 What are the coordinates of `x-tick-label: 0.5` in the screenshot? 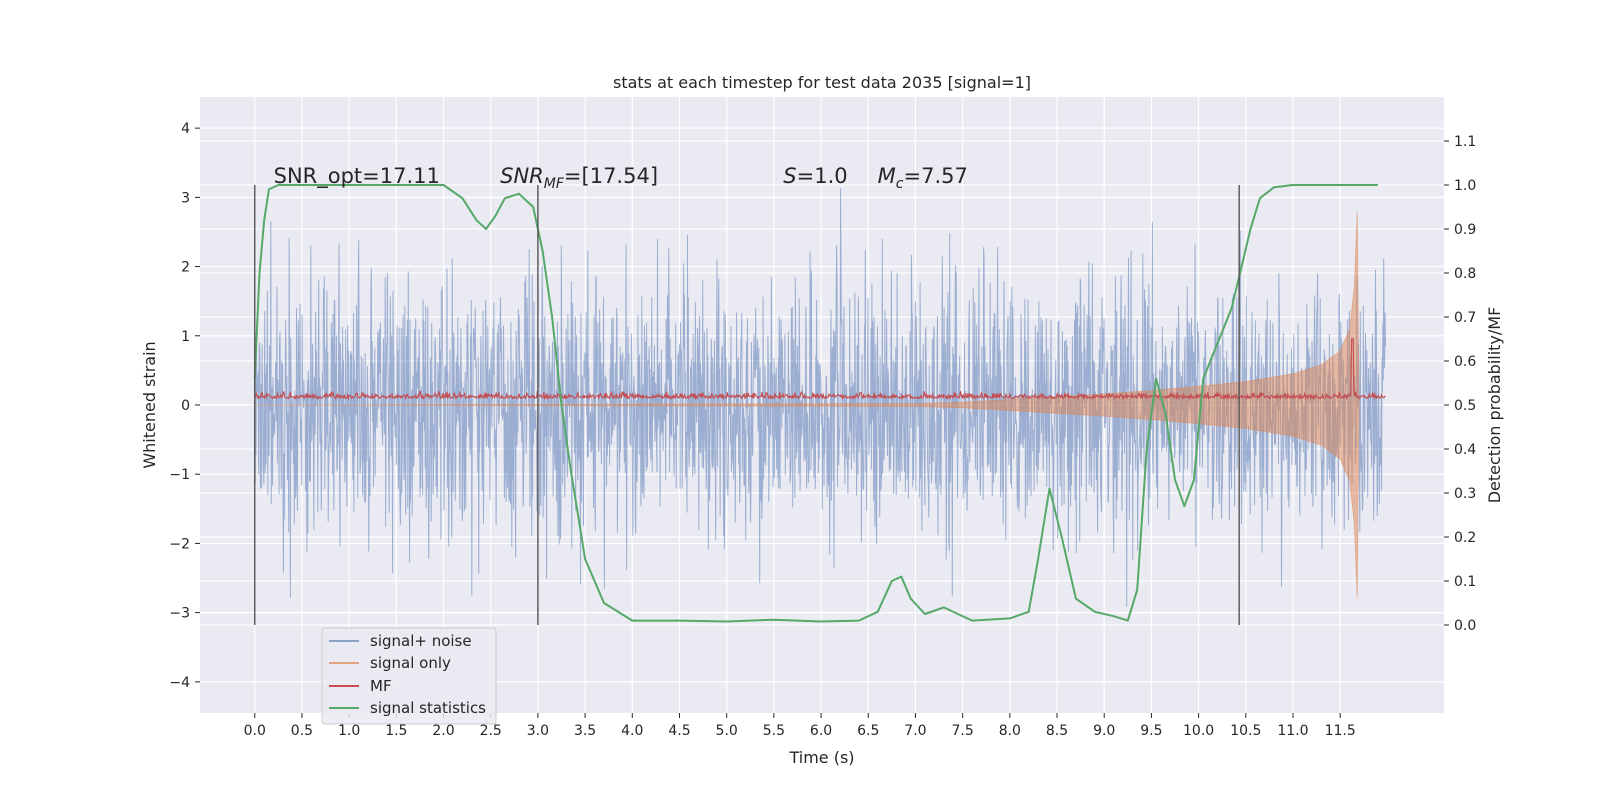 It's located at (302, 731).